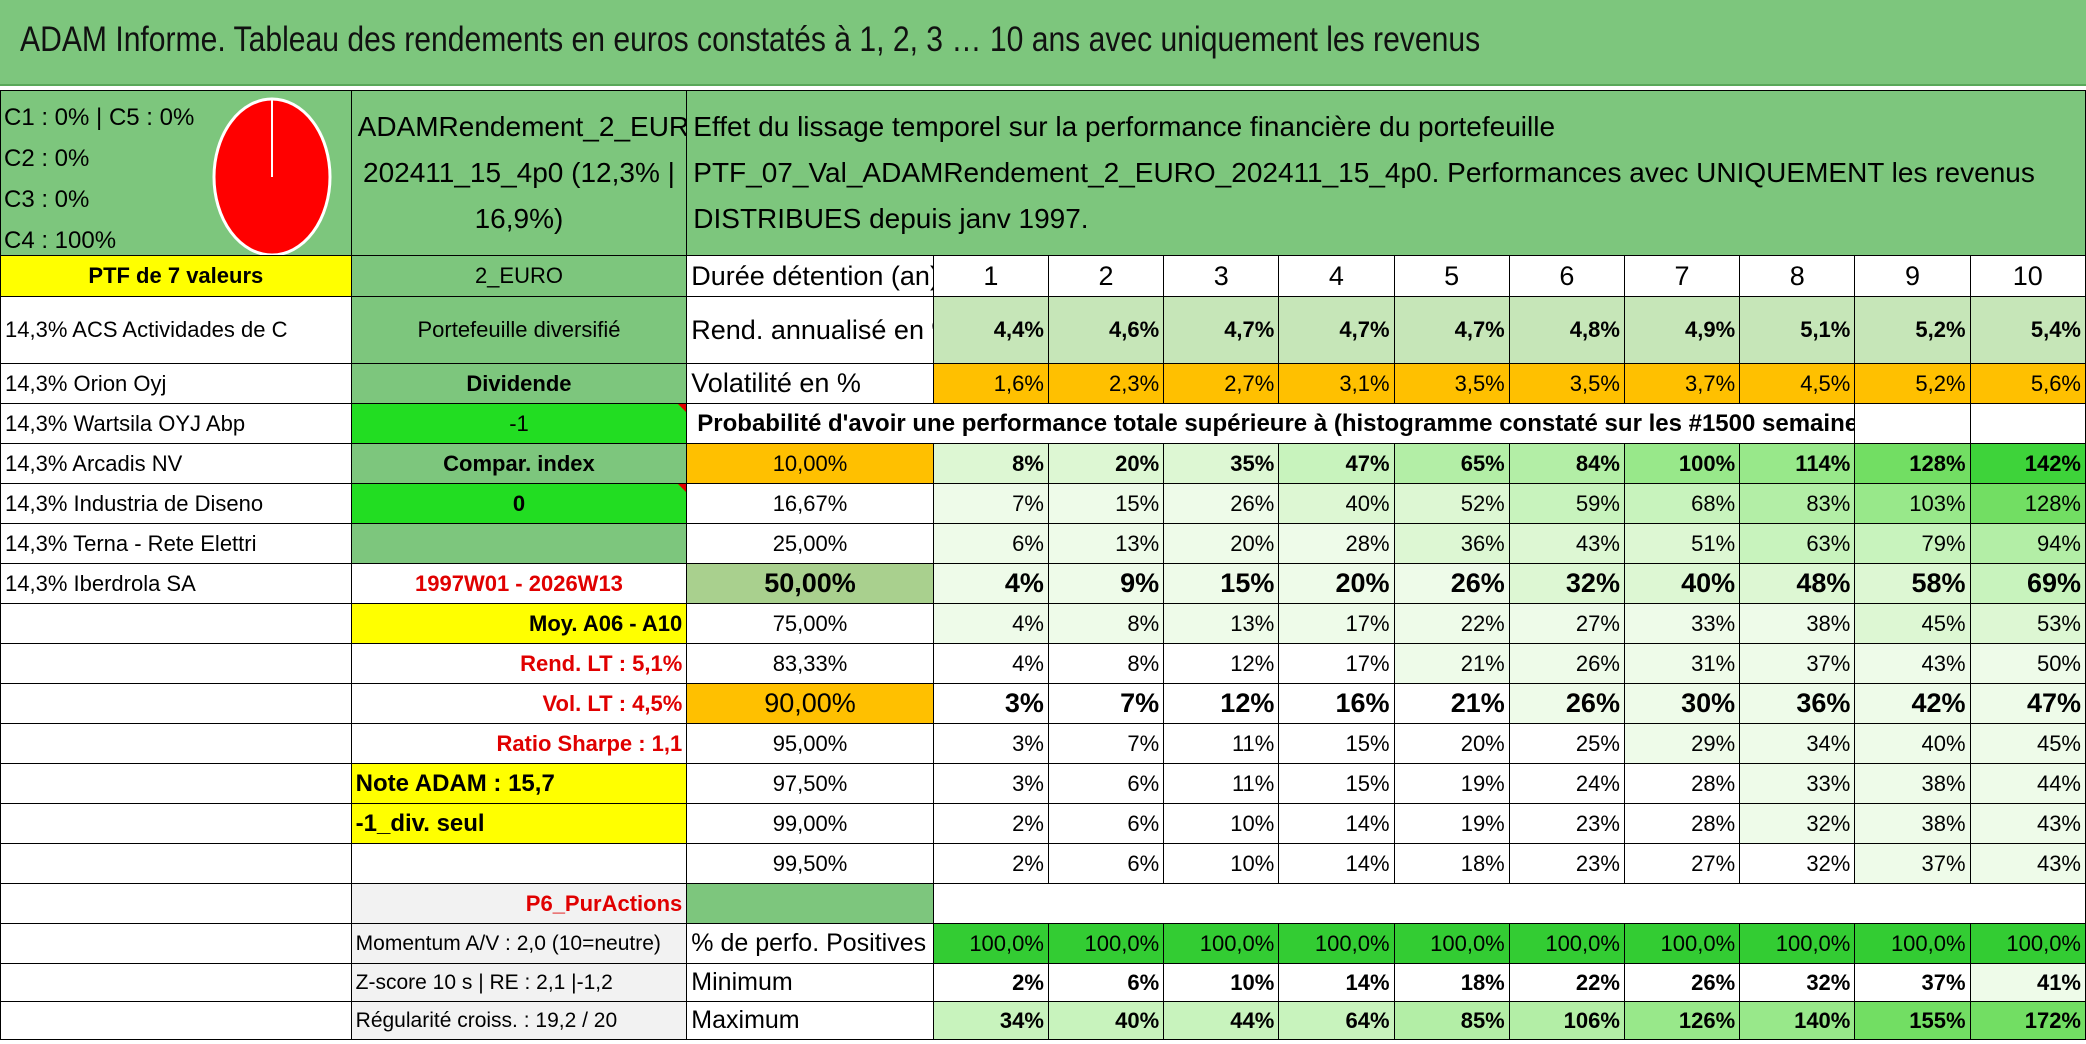  Describe the element at coordinates (1451, 383) in the screenshot. I see `vol-value: 3,5%` at that location.